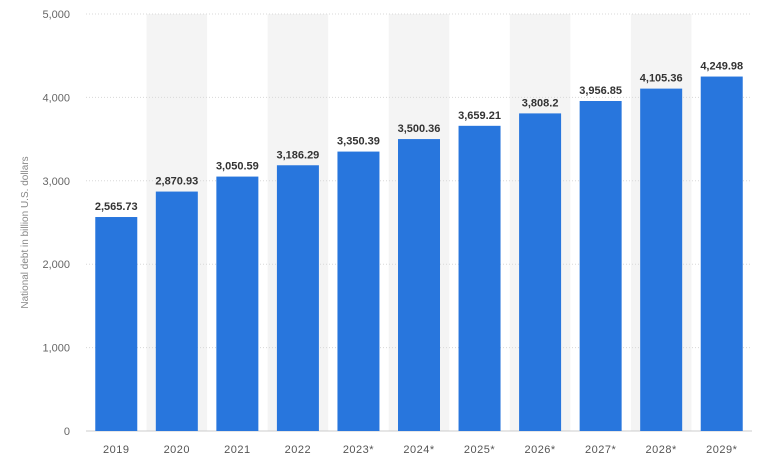 Image resolution: width=769 pixels, height=474 pixels. What do you see at coordinates (358, 142) in the screenshot?
I see `data-label: 3,350.39` at bounding box center [358, 142].